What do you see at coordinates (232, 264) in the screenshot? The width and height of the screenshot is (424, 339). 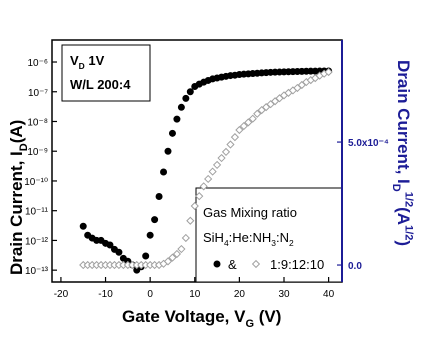 I see `legend-joiner: &` at bounding box center [232, 264].